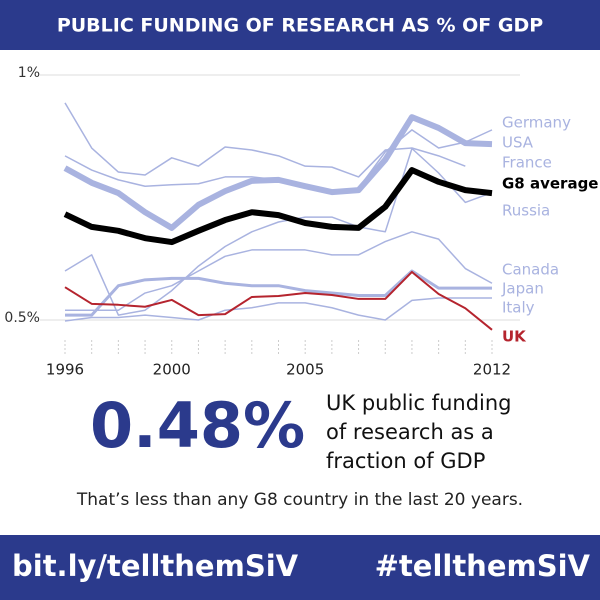 Image resolution: width=600 pixels, height=600 pixels. What do you see at coordinates (405, 461) in the screenshot?
I see `headline-caption: fraction of GDP` at bounding box center [405, 461].